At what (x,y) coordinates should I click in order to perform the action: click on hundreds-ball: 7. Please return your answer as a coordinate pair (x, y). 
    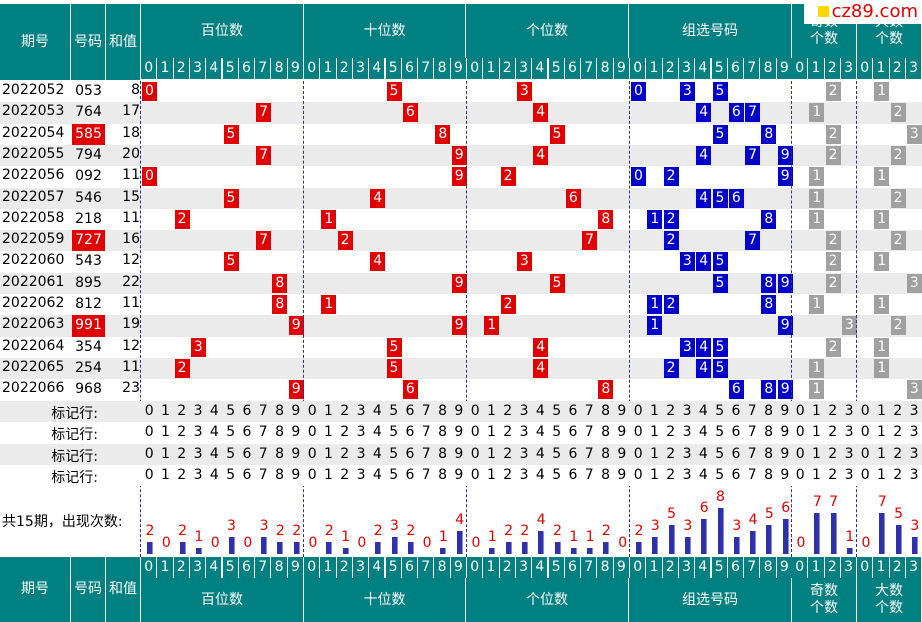
    Looking at the image, I should click on (264, 241).